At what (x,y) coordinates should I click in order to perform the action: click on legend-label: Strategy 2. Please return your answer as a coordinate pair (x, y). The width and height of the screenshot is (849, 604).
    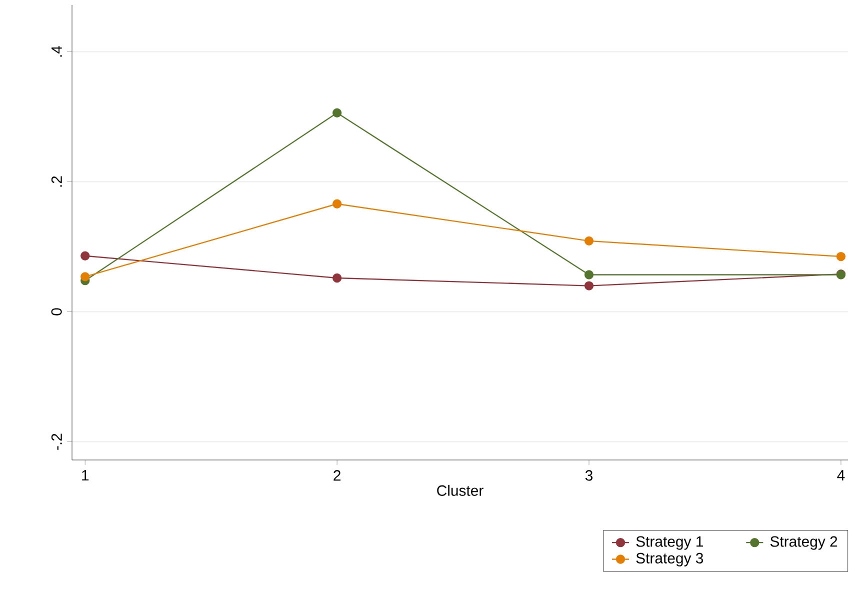
    Looking at the image, I should click on (804, 543).